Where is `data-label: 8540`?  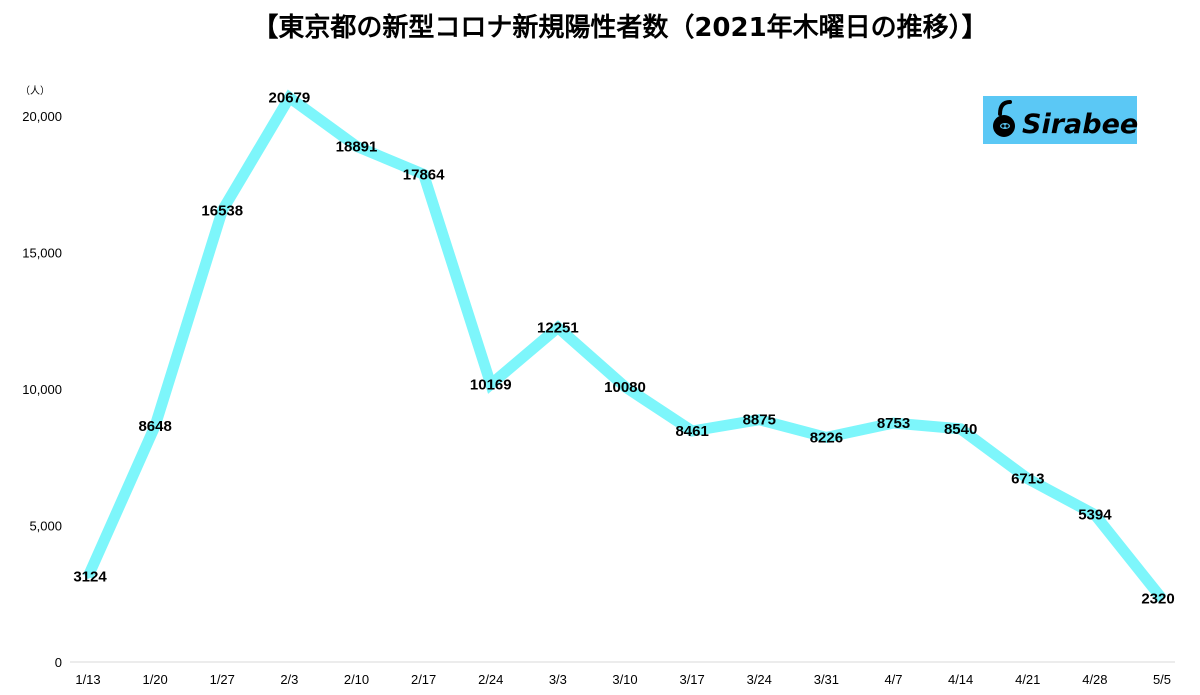 data-label: 8540 is located at coordinates (960, 429).